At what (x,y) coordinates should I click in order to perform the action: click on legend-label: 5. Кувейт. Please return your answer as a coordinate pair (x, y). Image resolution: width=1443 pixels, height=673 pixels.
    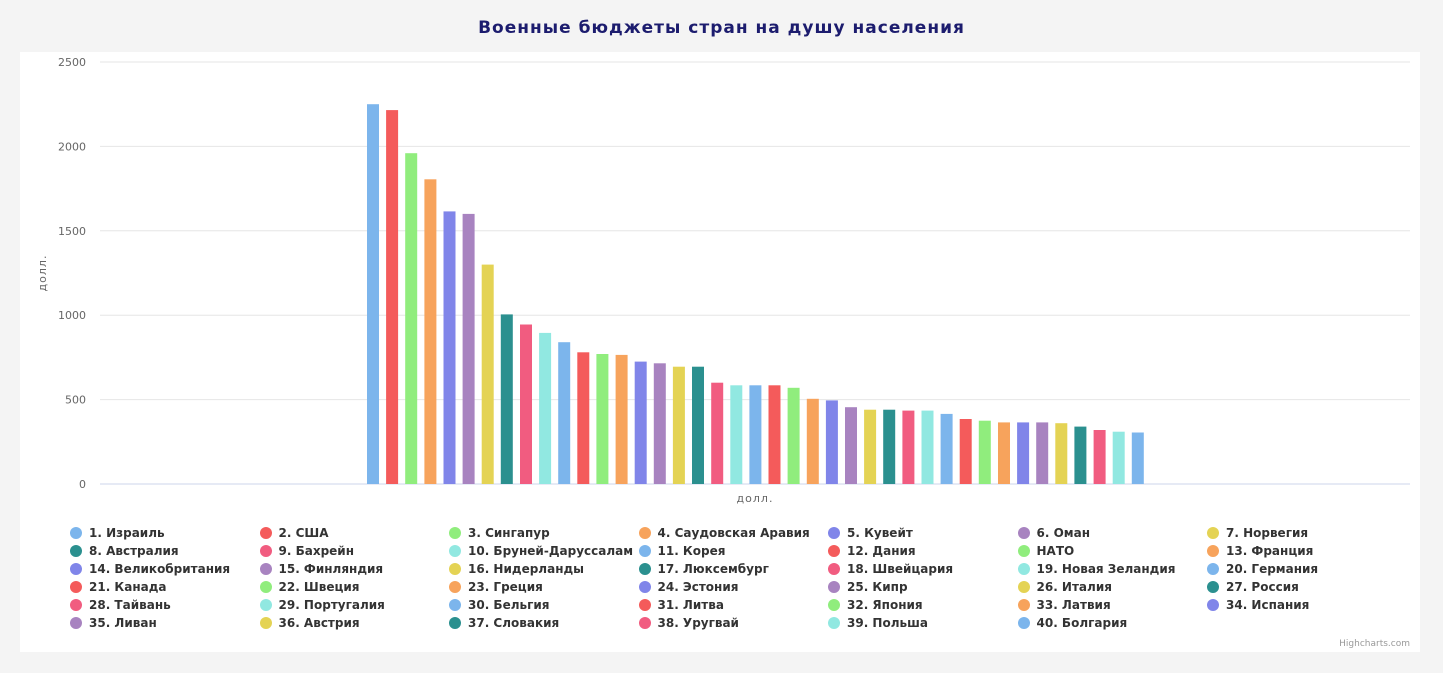
    Looking at the image, I should click on (880, 533).